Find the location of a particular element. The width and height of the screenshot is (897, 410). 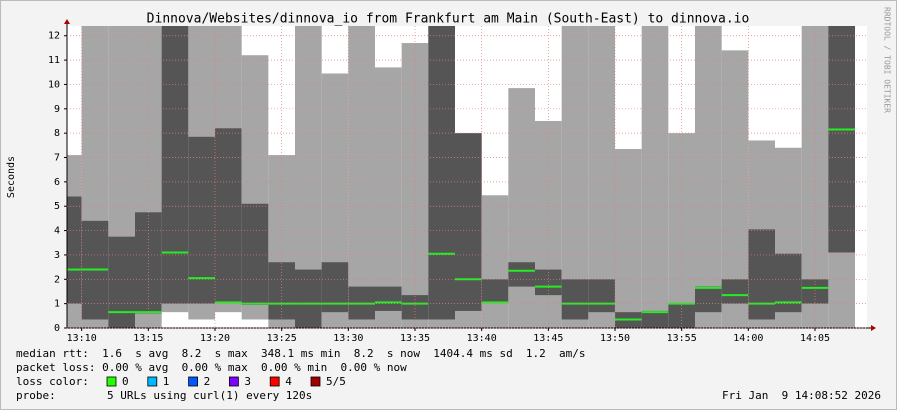

probe-text: 5 URLs using curl(1) every 120s is located at coordinates (209, 395).